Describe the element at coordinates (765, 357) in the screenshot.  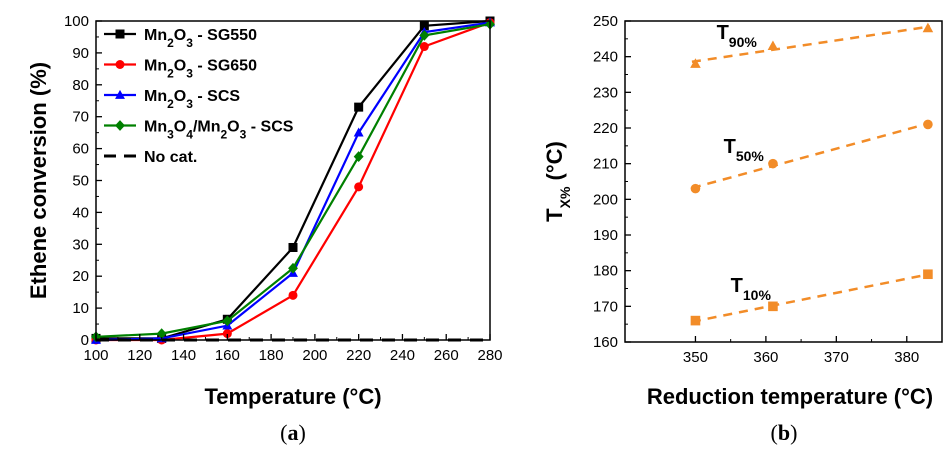
I see `x-tick-label: 360` at that location.